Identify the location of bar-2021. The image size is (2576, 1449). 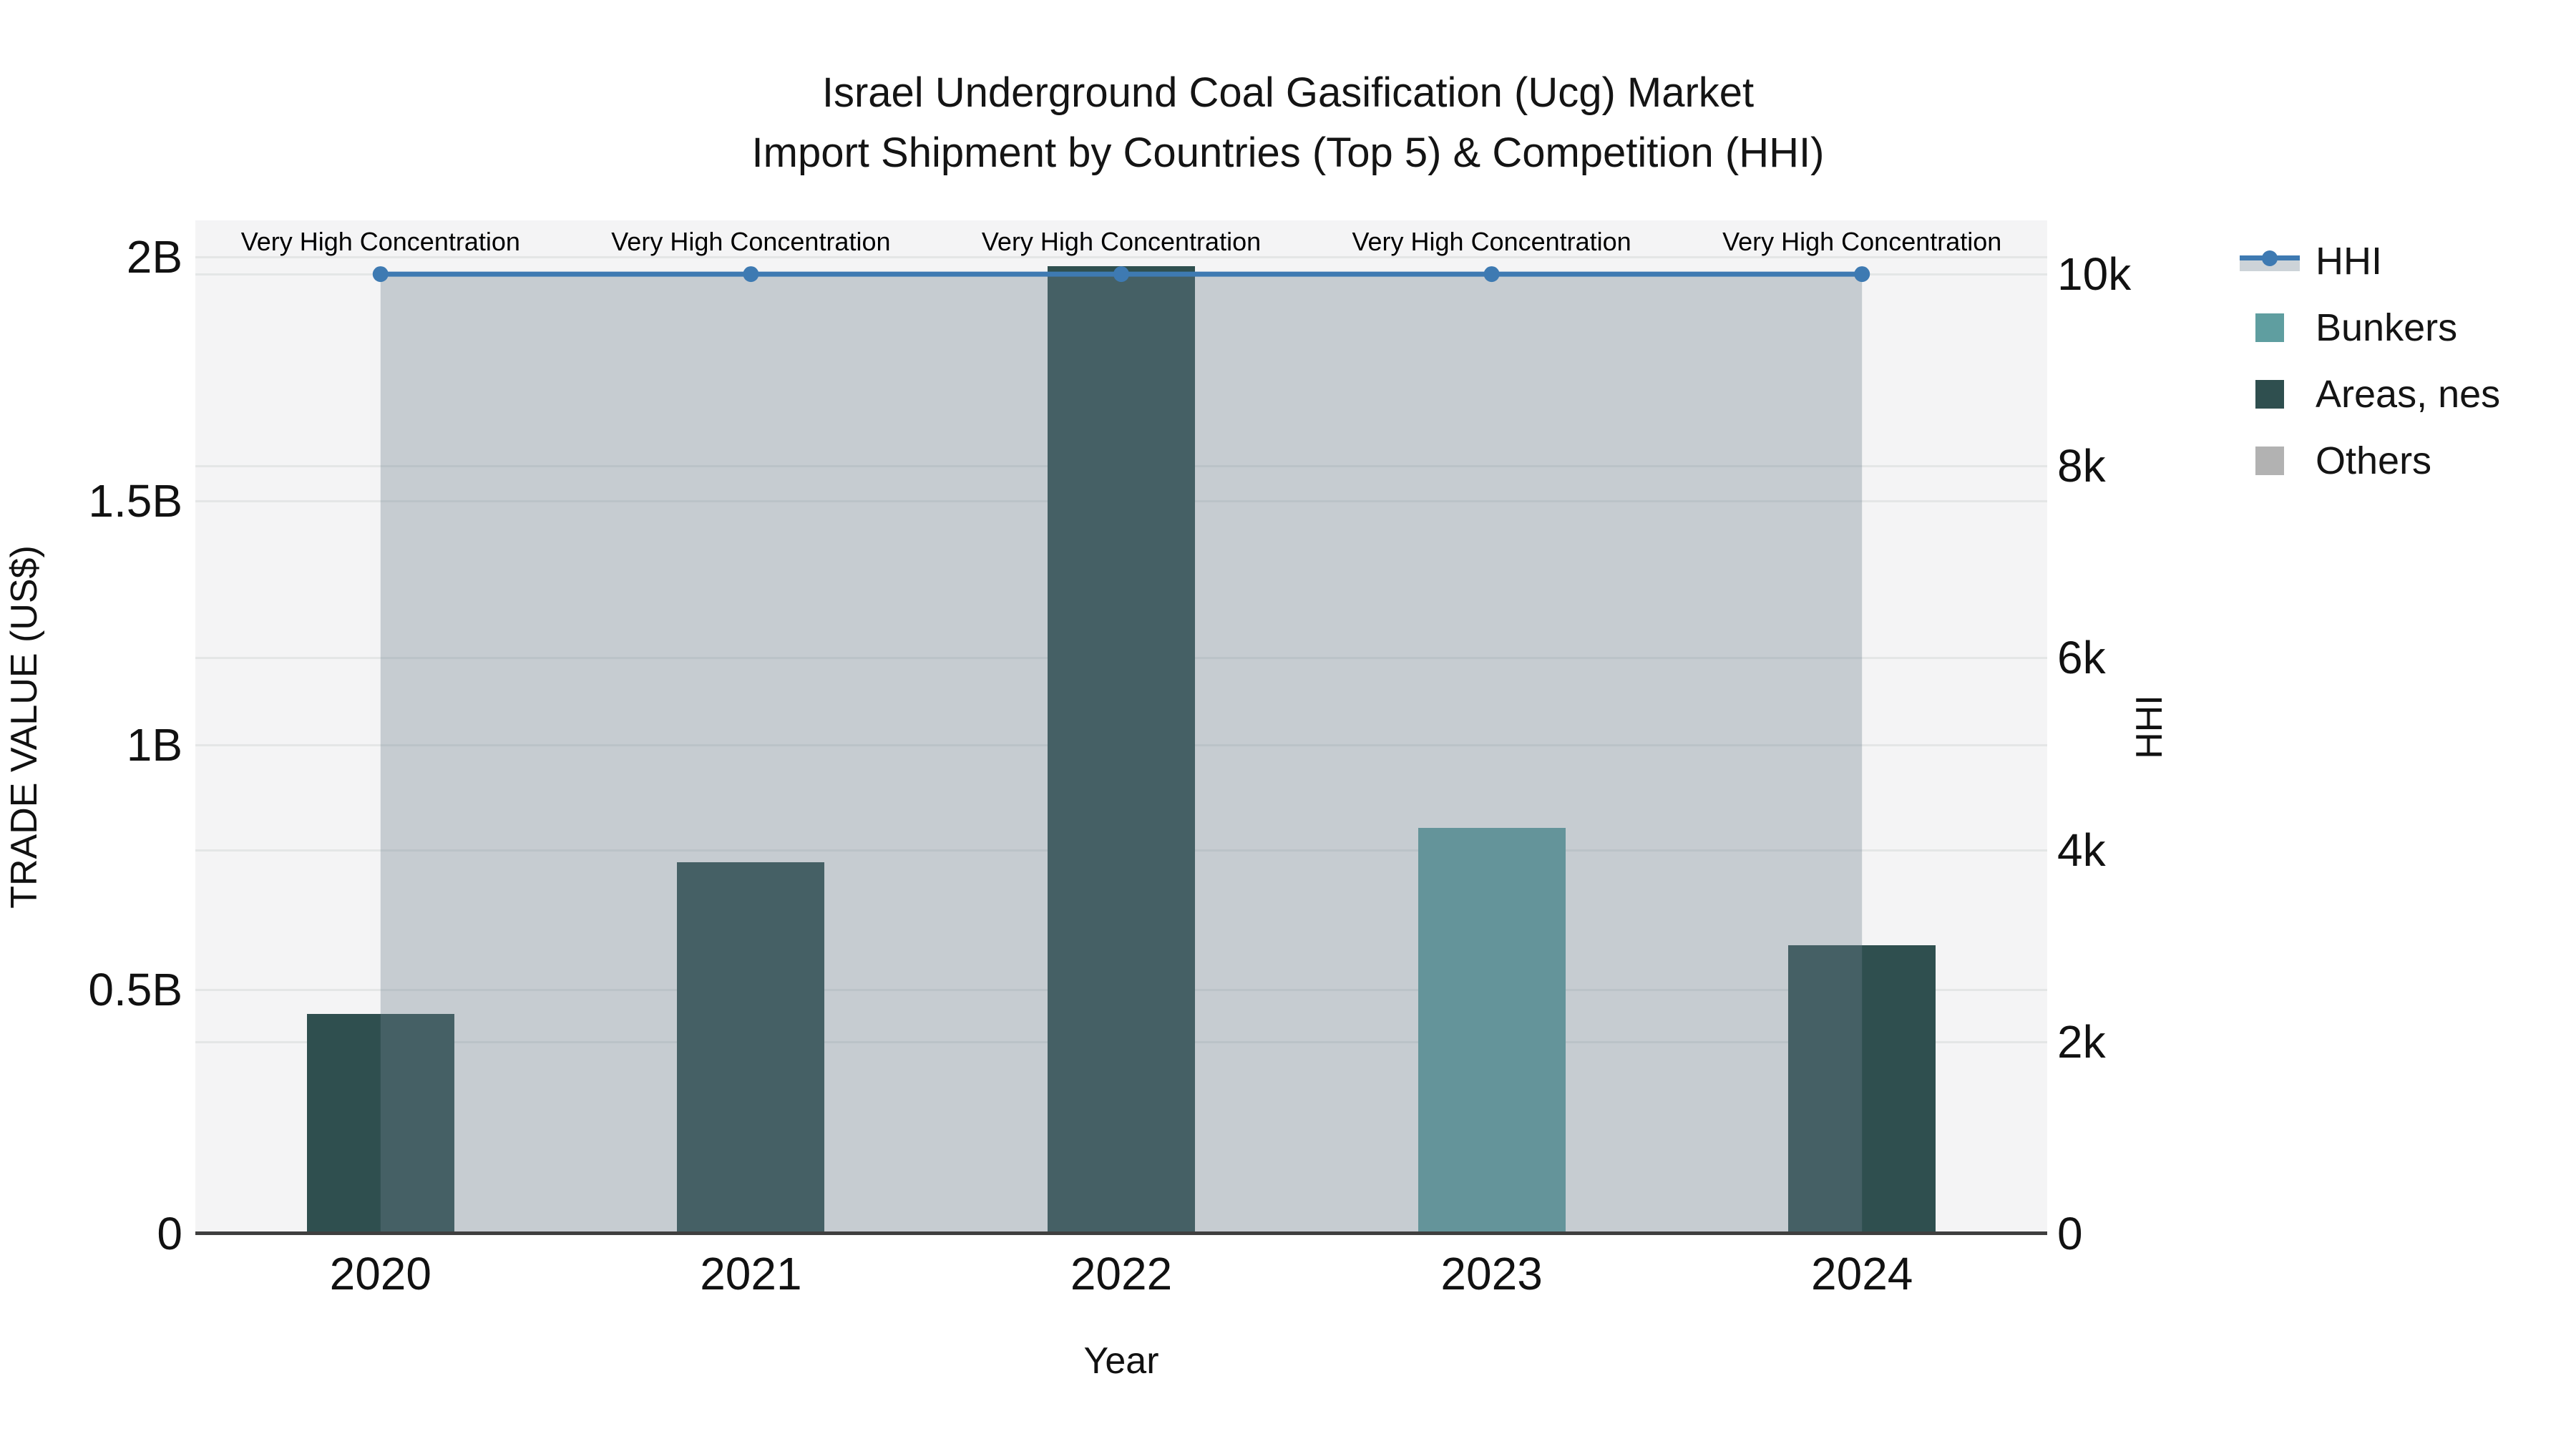
(751, 1048).